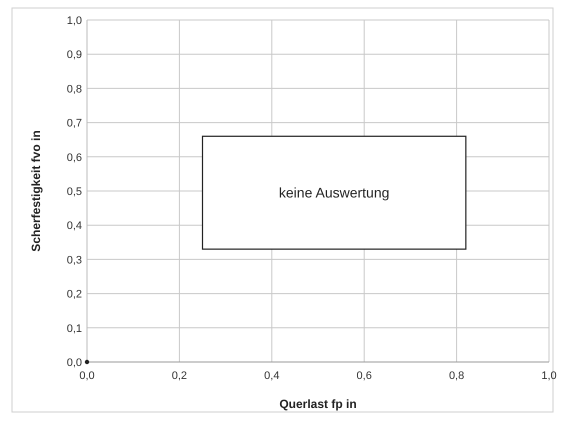 The height and width of the screenshot is (421, 563). Describe the element at coordinates (74, 294) in the screenshot. I see `y-tick-label: 0,2` at that location.